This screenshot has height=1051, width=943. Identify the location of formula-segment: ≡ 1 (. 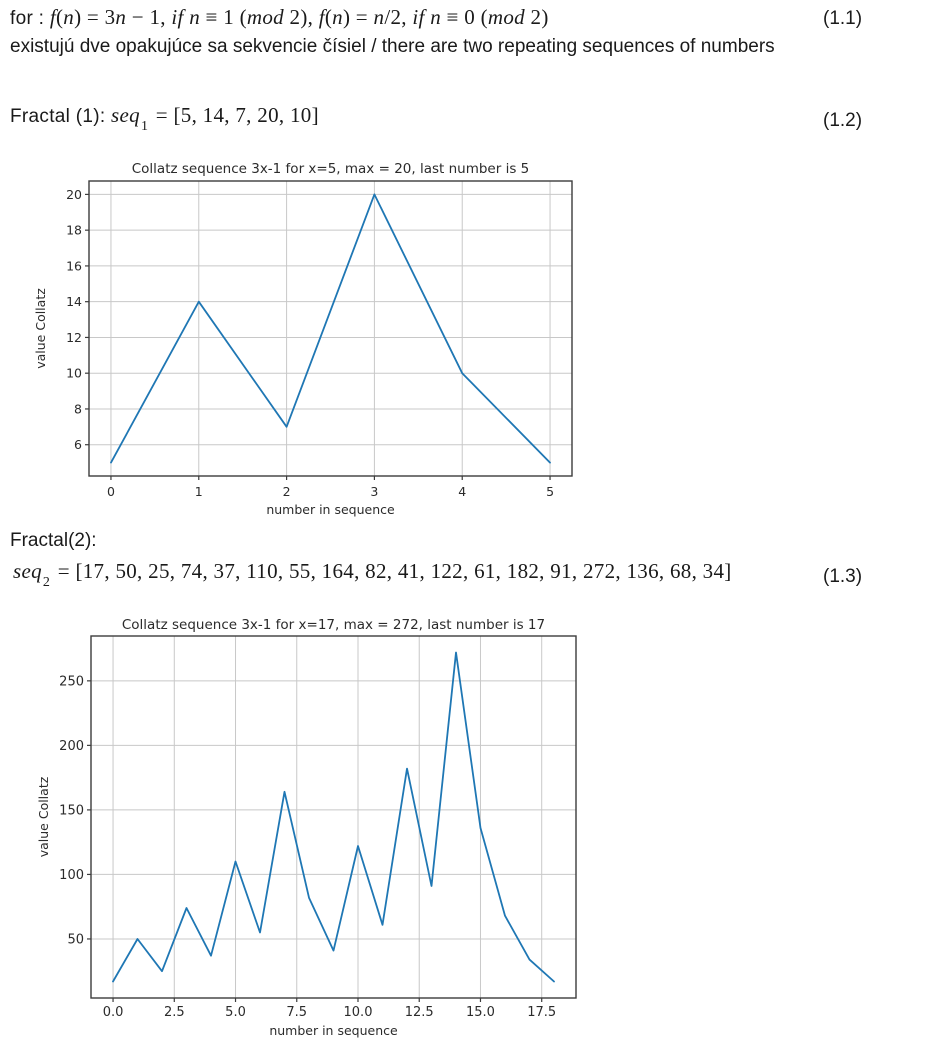
(223, 17).